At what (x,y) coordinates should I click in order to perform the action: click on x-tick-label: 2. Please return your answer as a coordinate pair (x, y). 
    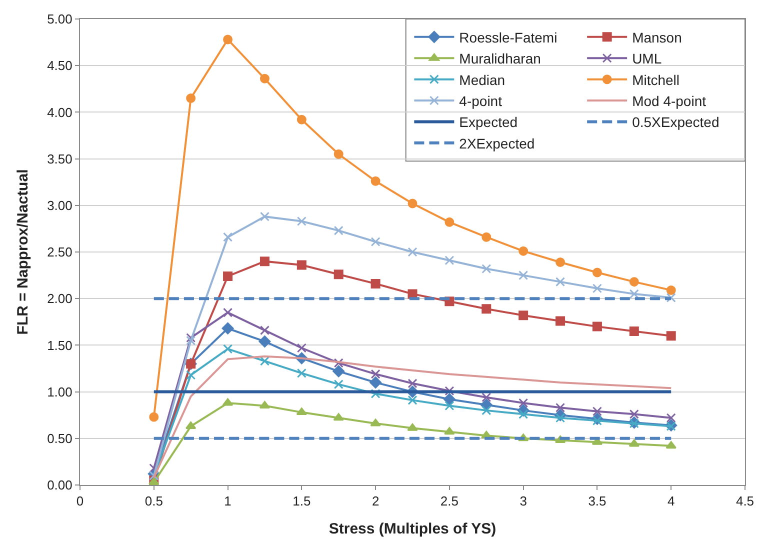
    Looking at the image, I should click on (376, 501).